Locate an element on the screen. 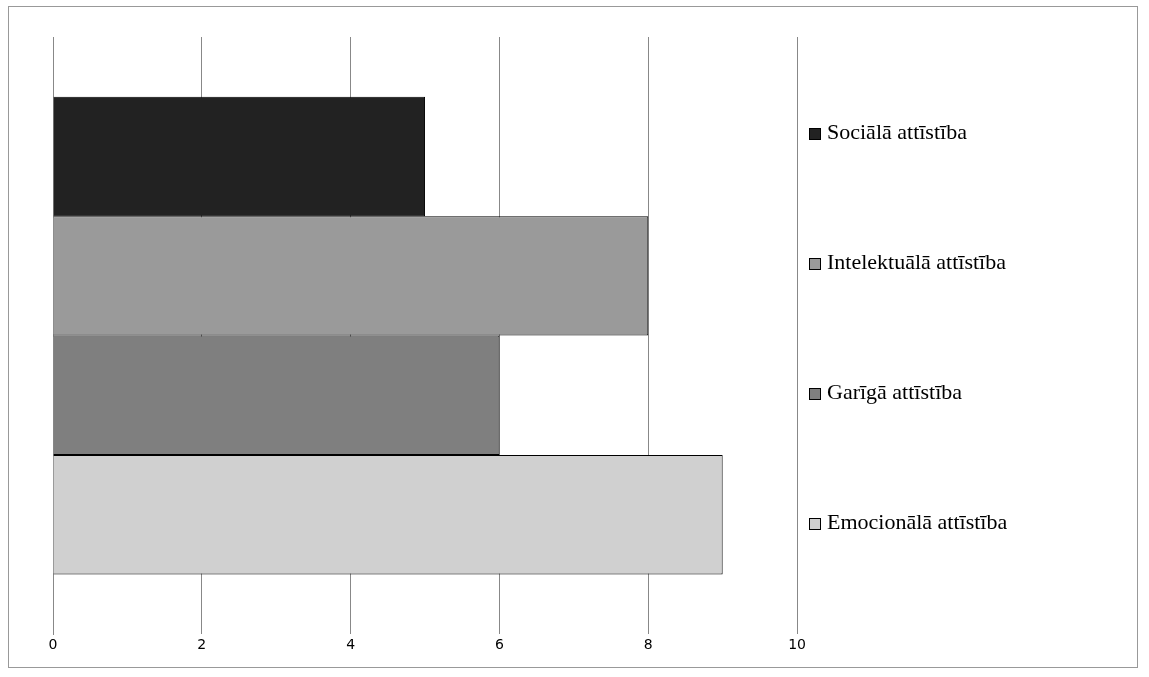 The height and width of the screenshot is (677, 1149). x-tick-label: 2 is located at coordinates (202, 644).